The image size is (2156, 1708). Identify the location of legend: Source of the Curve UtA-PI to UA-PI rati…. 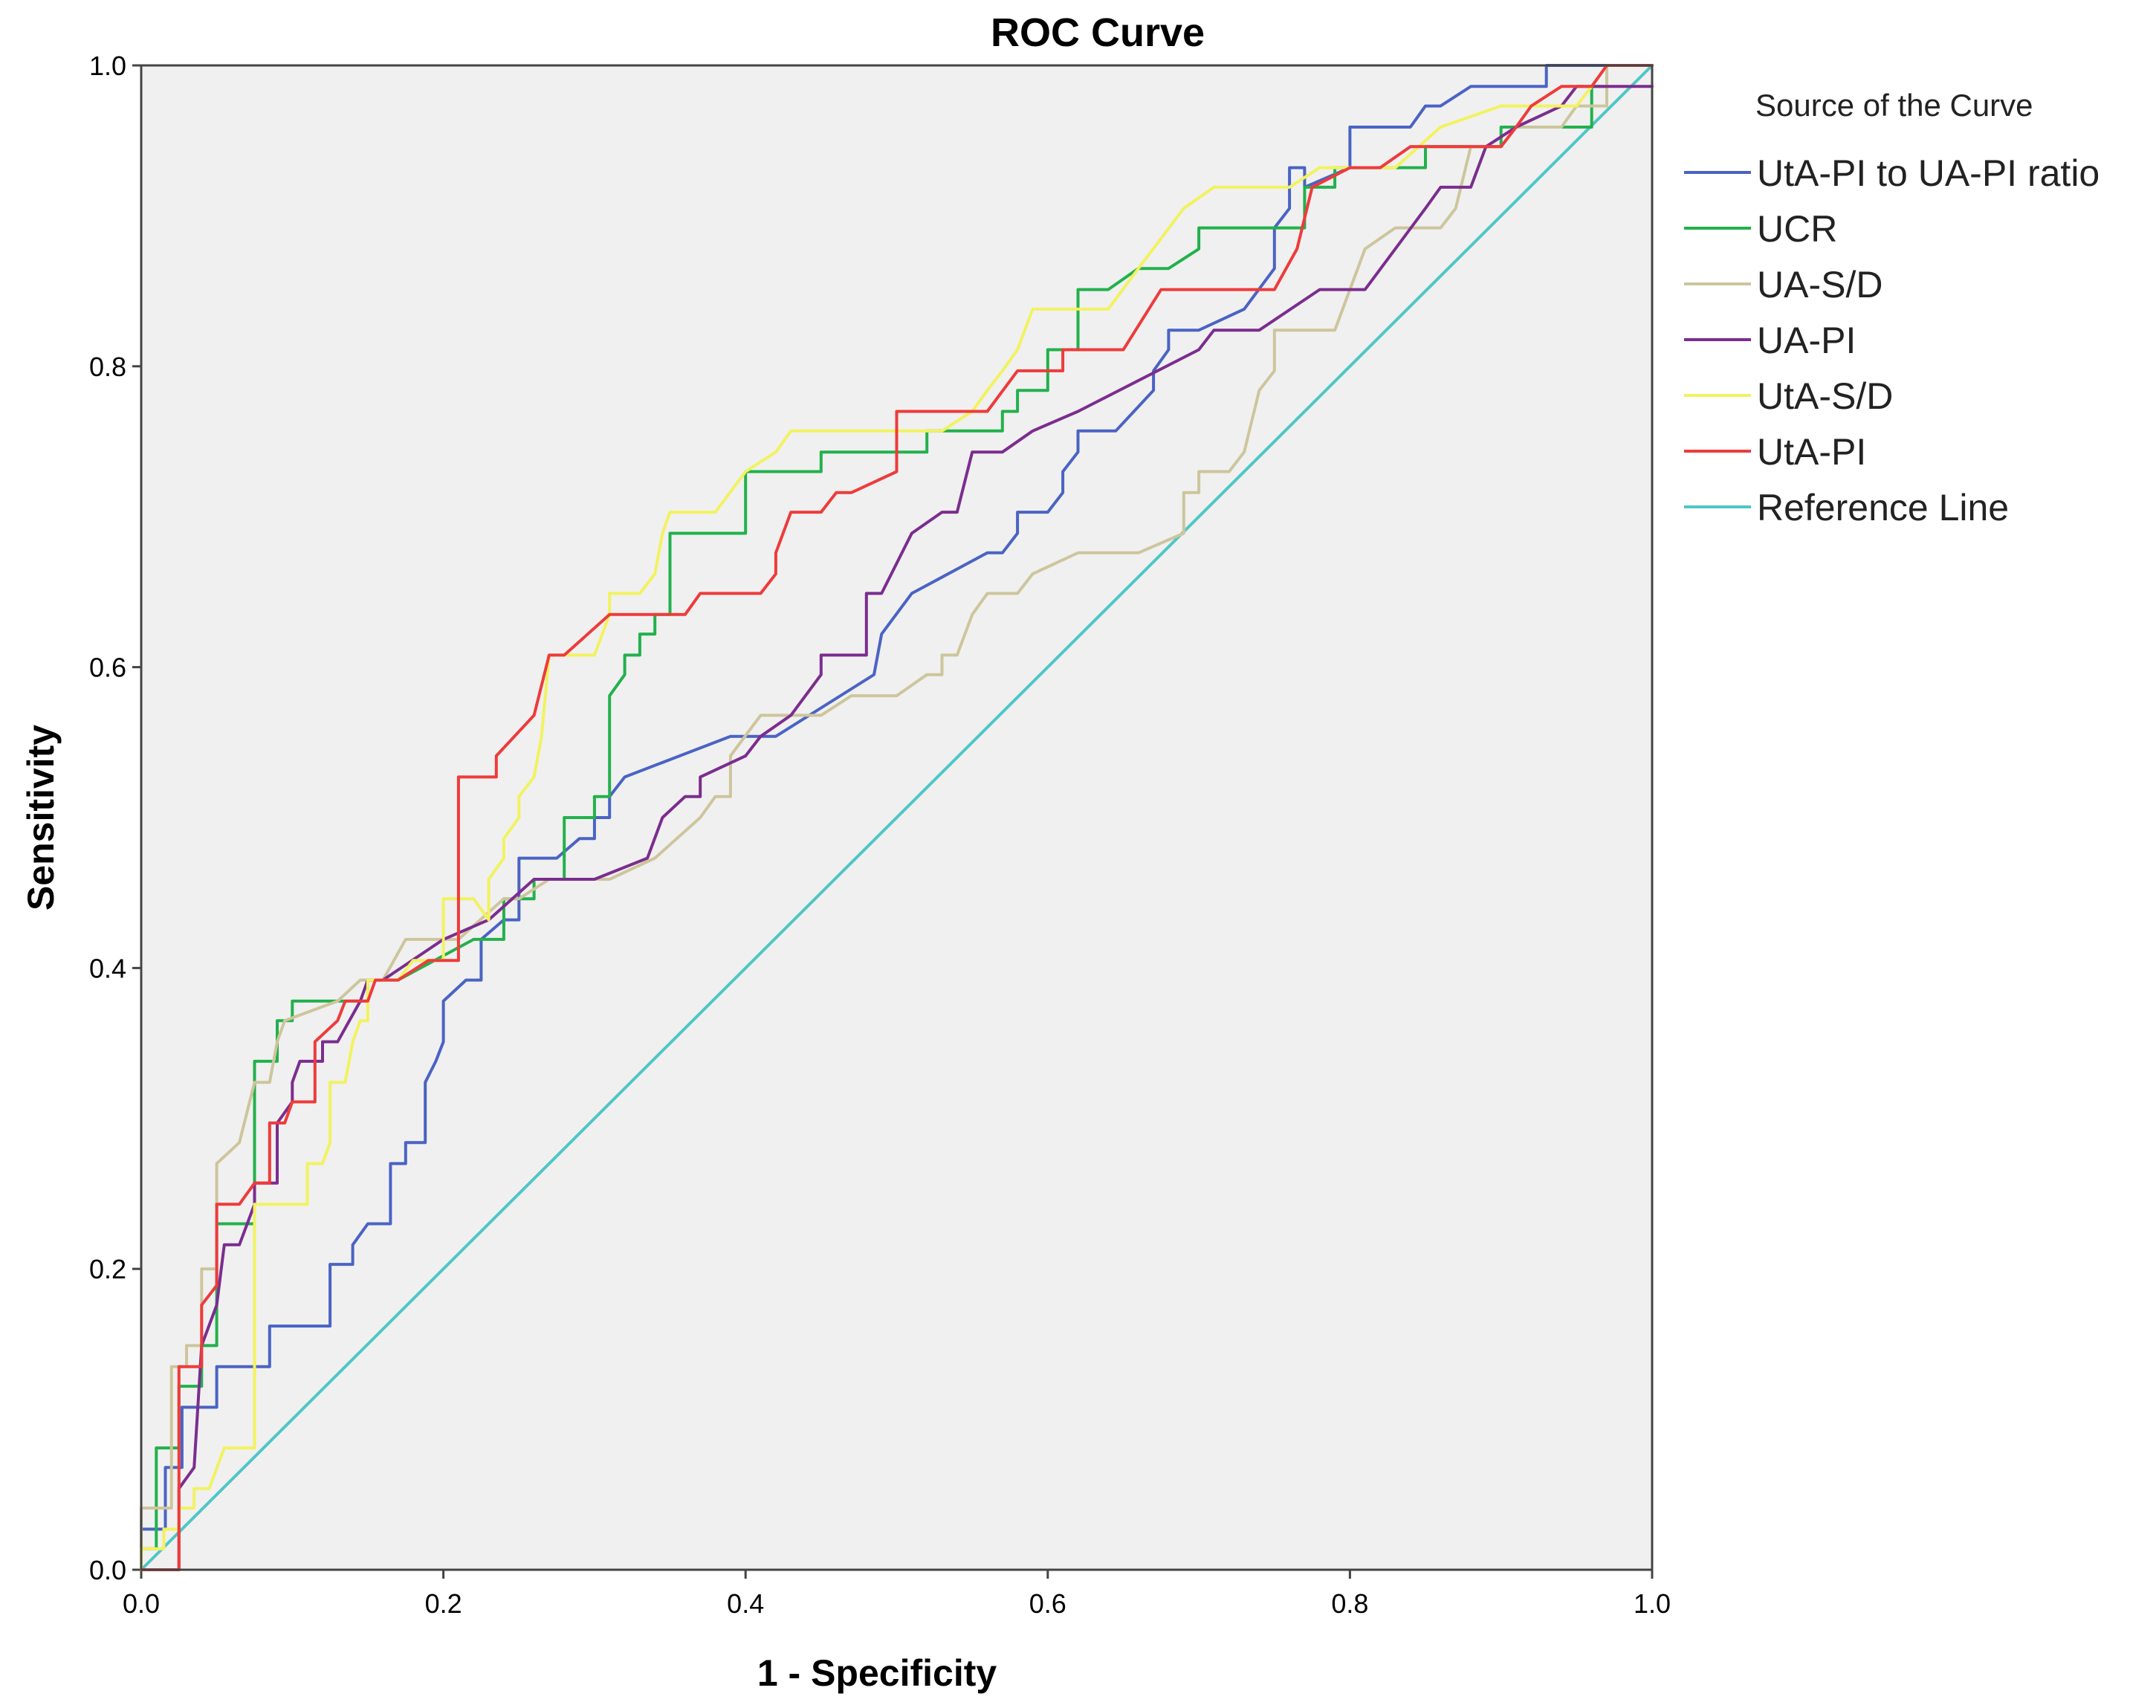
(1892, 308).